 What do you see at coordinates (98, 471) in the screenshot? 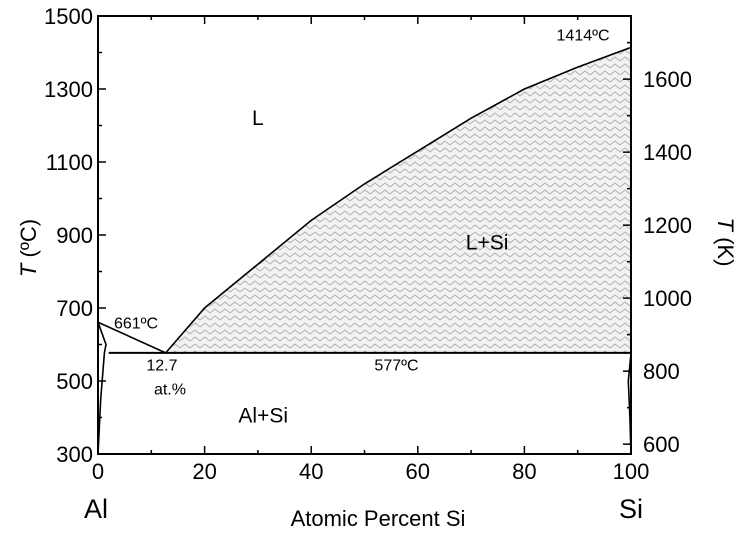
I see `x-tick-label: 0` at bounding box center [98, 471].